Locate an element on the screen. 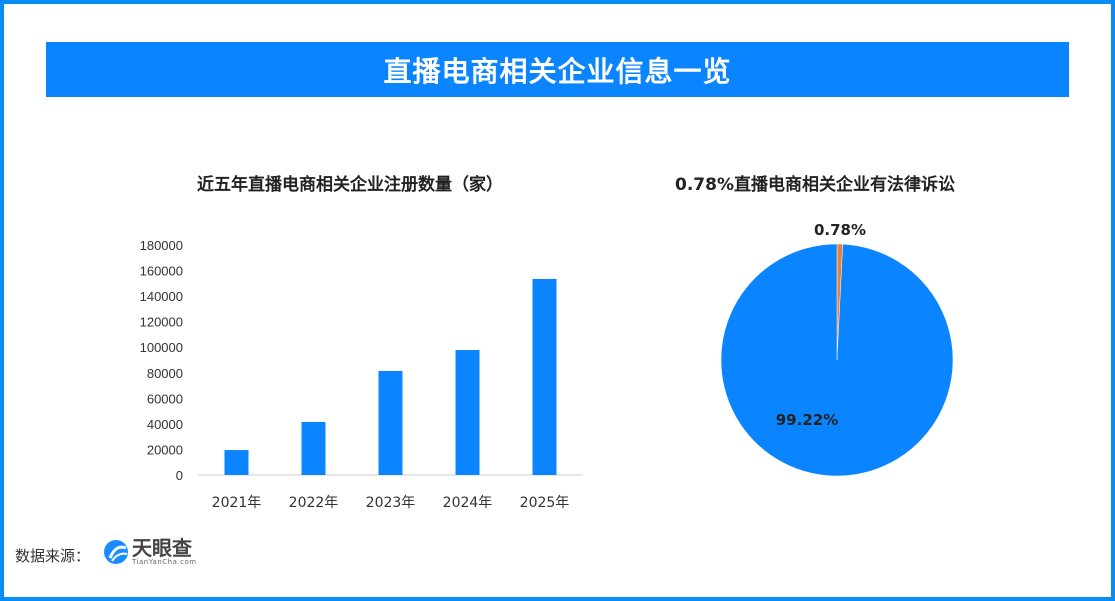 This screenshot has width=1115, height=601. x-tick-label: 2024年 is located at coordinates (468, 503).